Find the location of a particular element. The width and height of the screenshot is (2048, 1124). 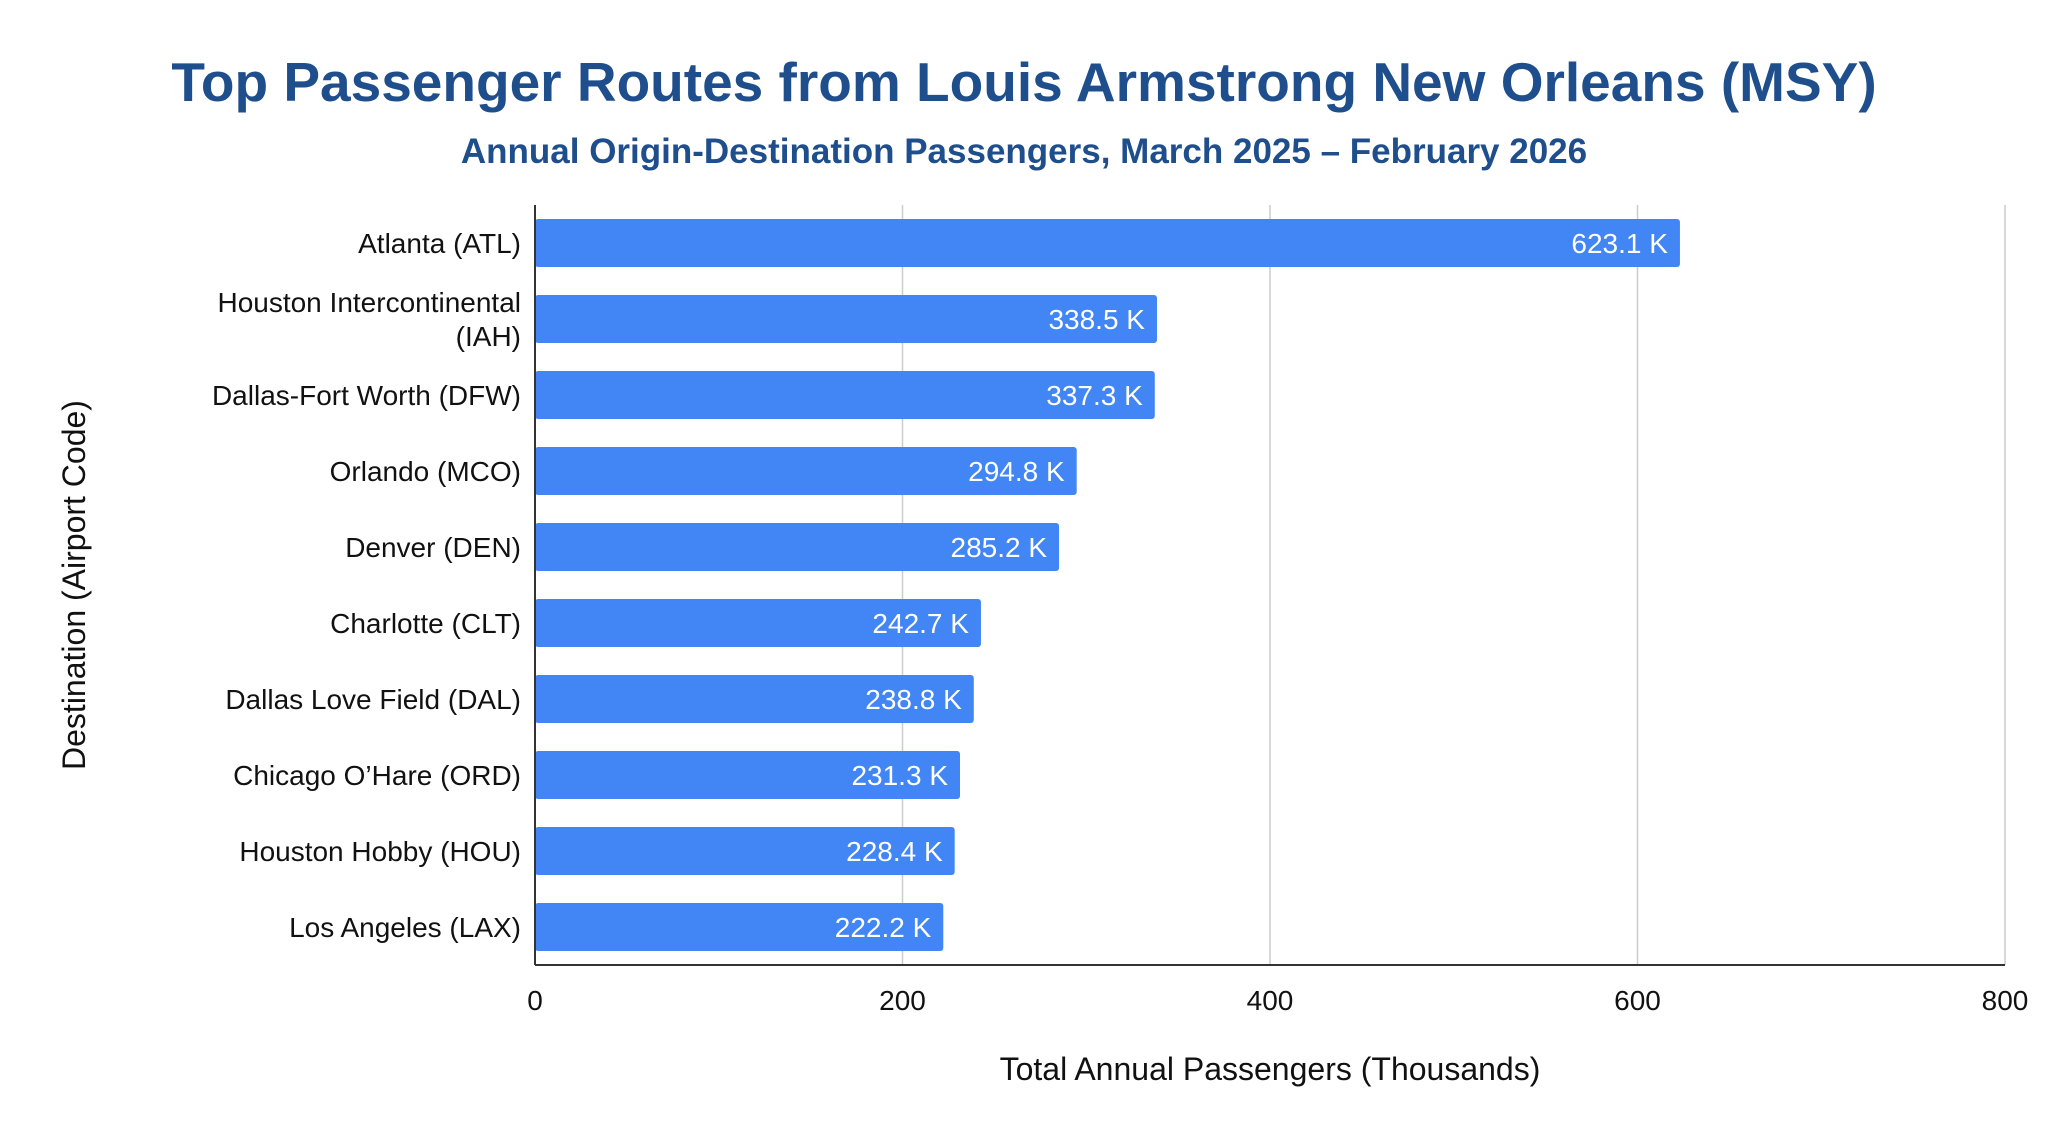

x-tick-label: 600 is located at coordinates (1637, 1000).